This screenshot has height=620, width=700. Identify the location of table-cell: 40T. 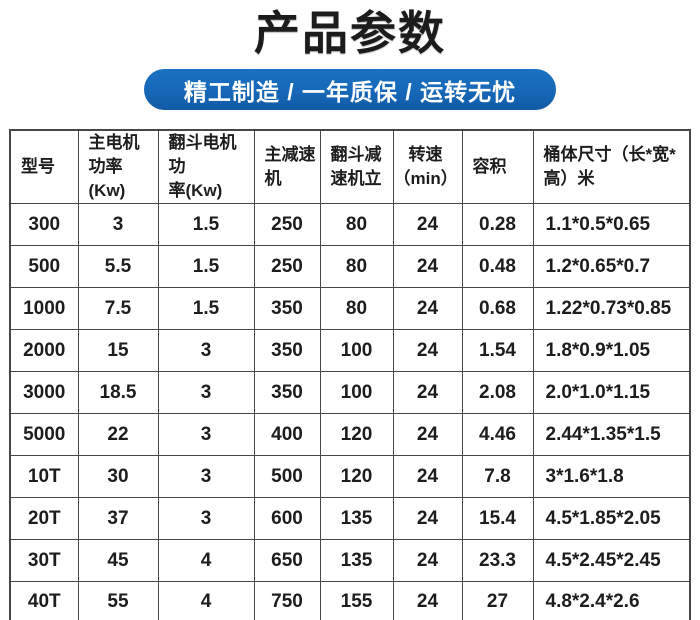
(44, 600).